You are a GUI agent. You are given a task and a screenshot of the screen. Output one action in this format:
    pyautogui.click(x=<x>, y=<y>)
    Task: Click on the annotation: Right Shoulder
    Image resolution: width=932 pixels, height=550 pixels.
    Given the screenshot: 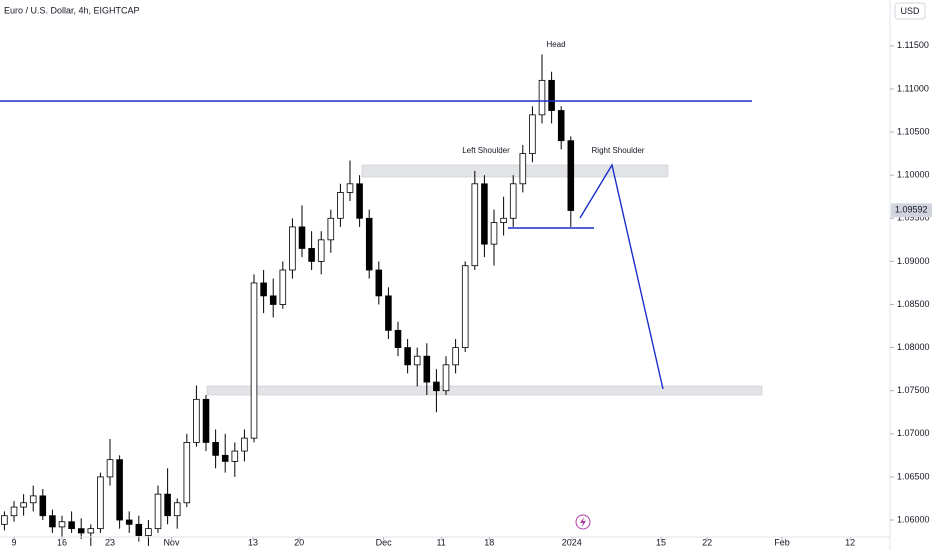 What is the action you would take?
    pyautogui.click(x=618, y=150)
    